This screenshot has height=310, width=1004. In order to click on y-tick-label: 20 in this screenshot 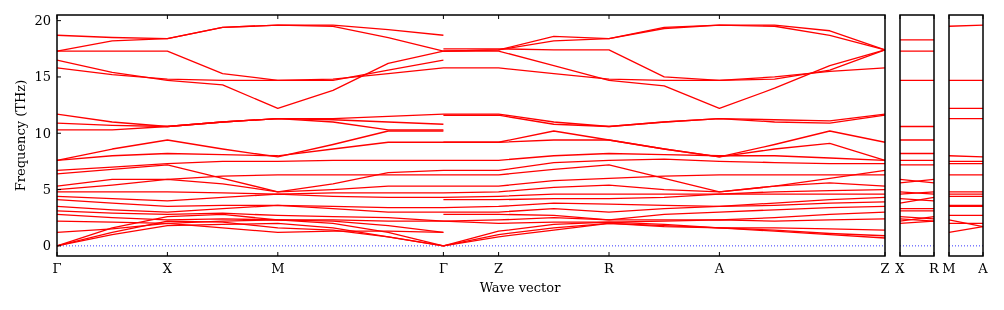, I will do `click(42, 21)`.